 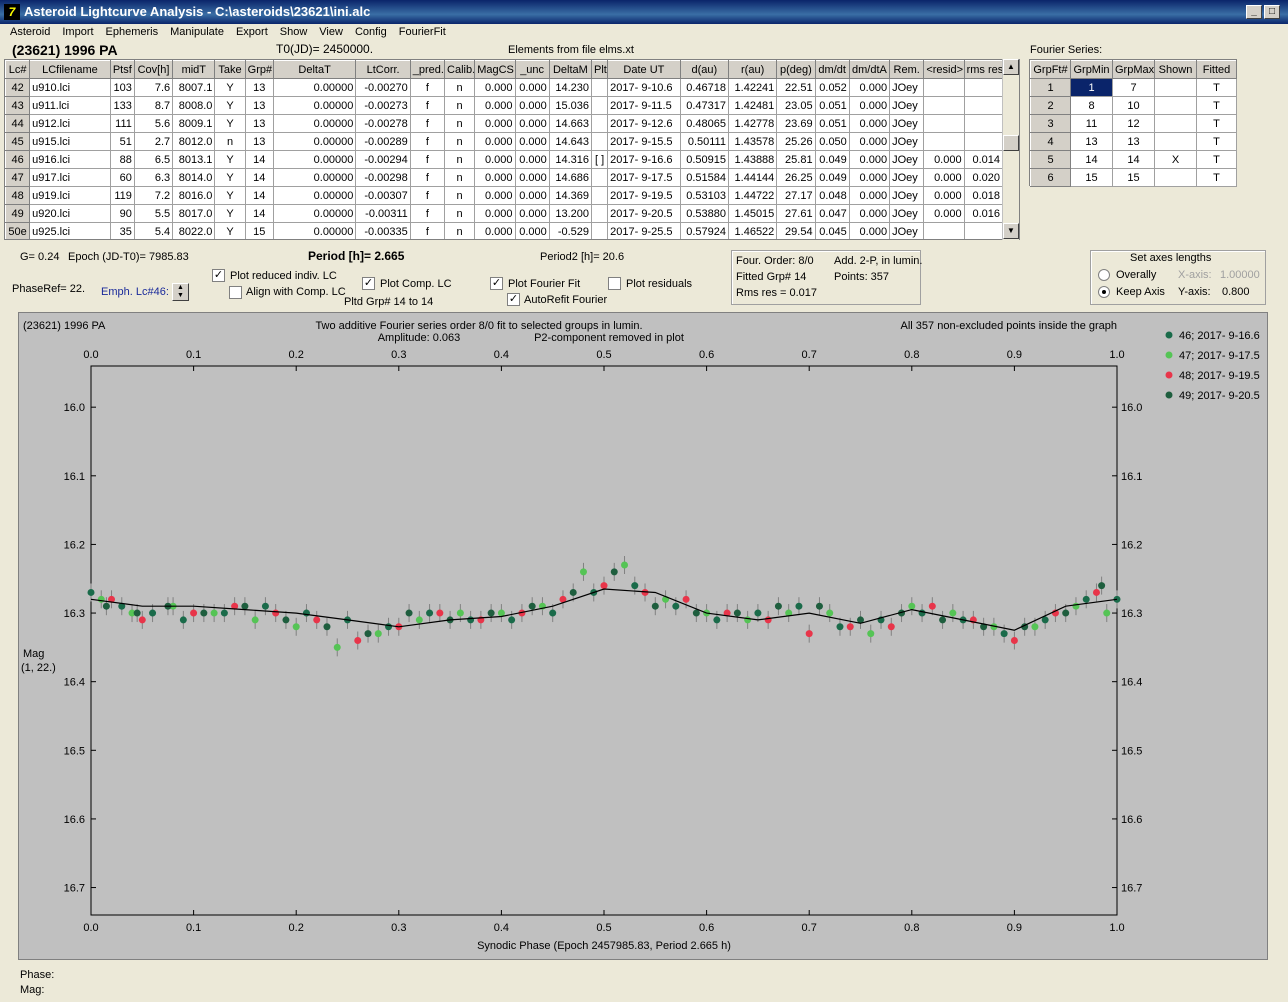 What do you see at coordinates (644, 87) in the screenshot?
I see `table-cell: 2017- 9-10.6` at bounding box center [644, 87].